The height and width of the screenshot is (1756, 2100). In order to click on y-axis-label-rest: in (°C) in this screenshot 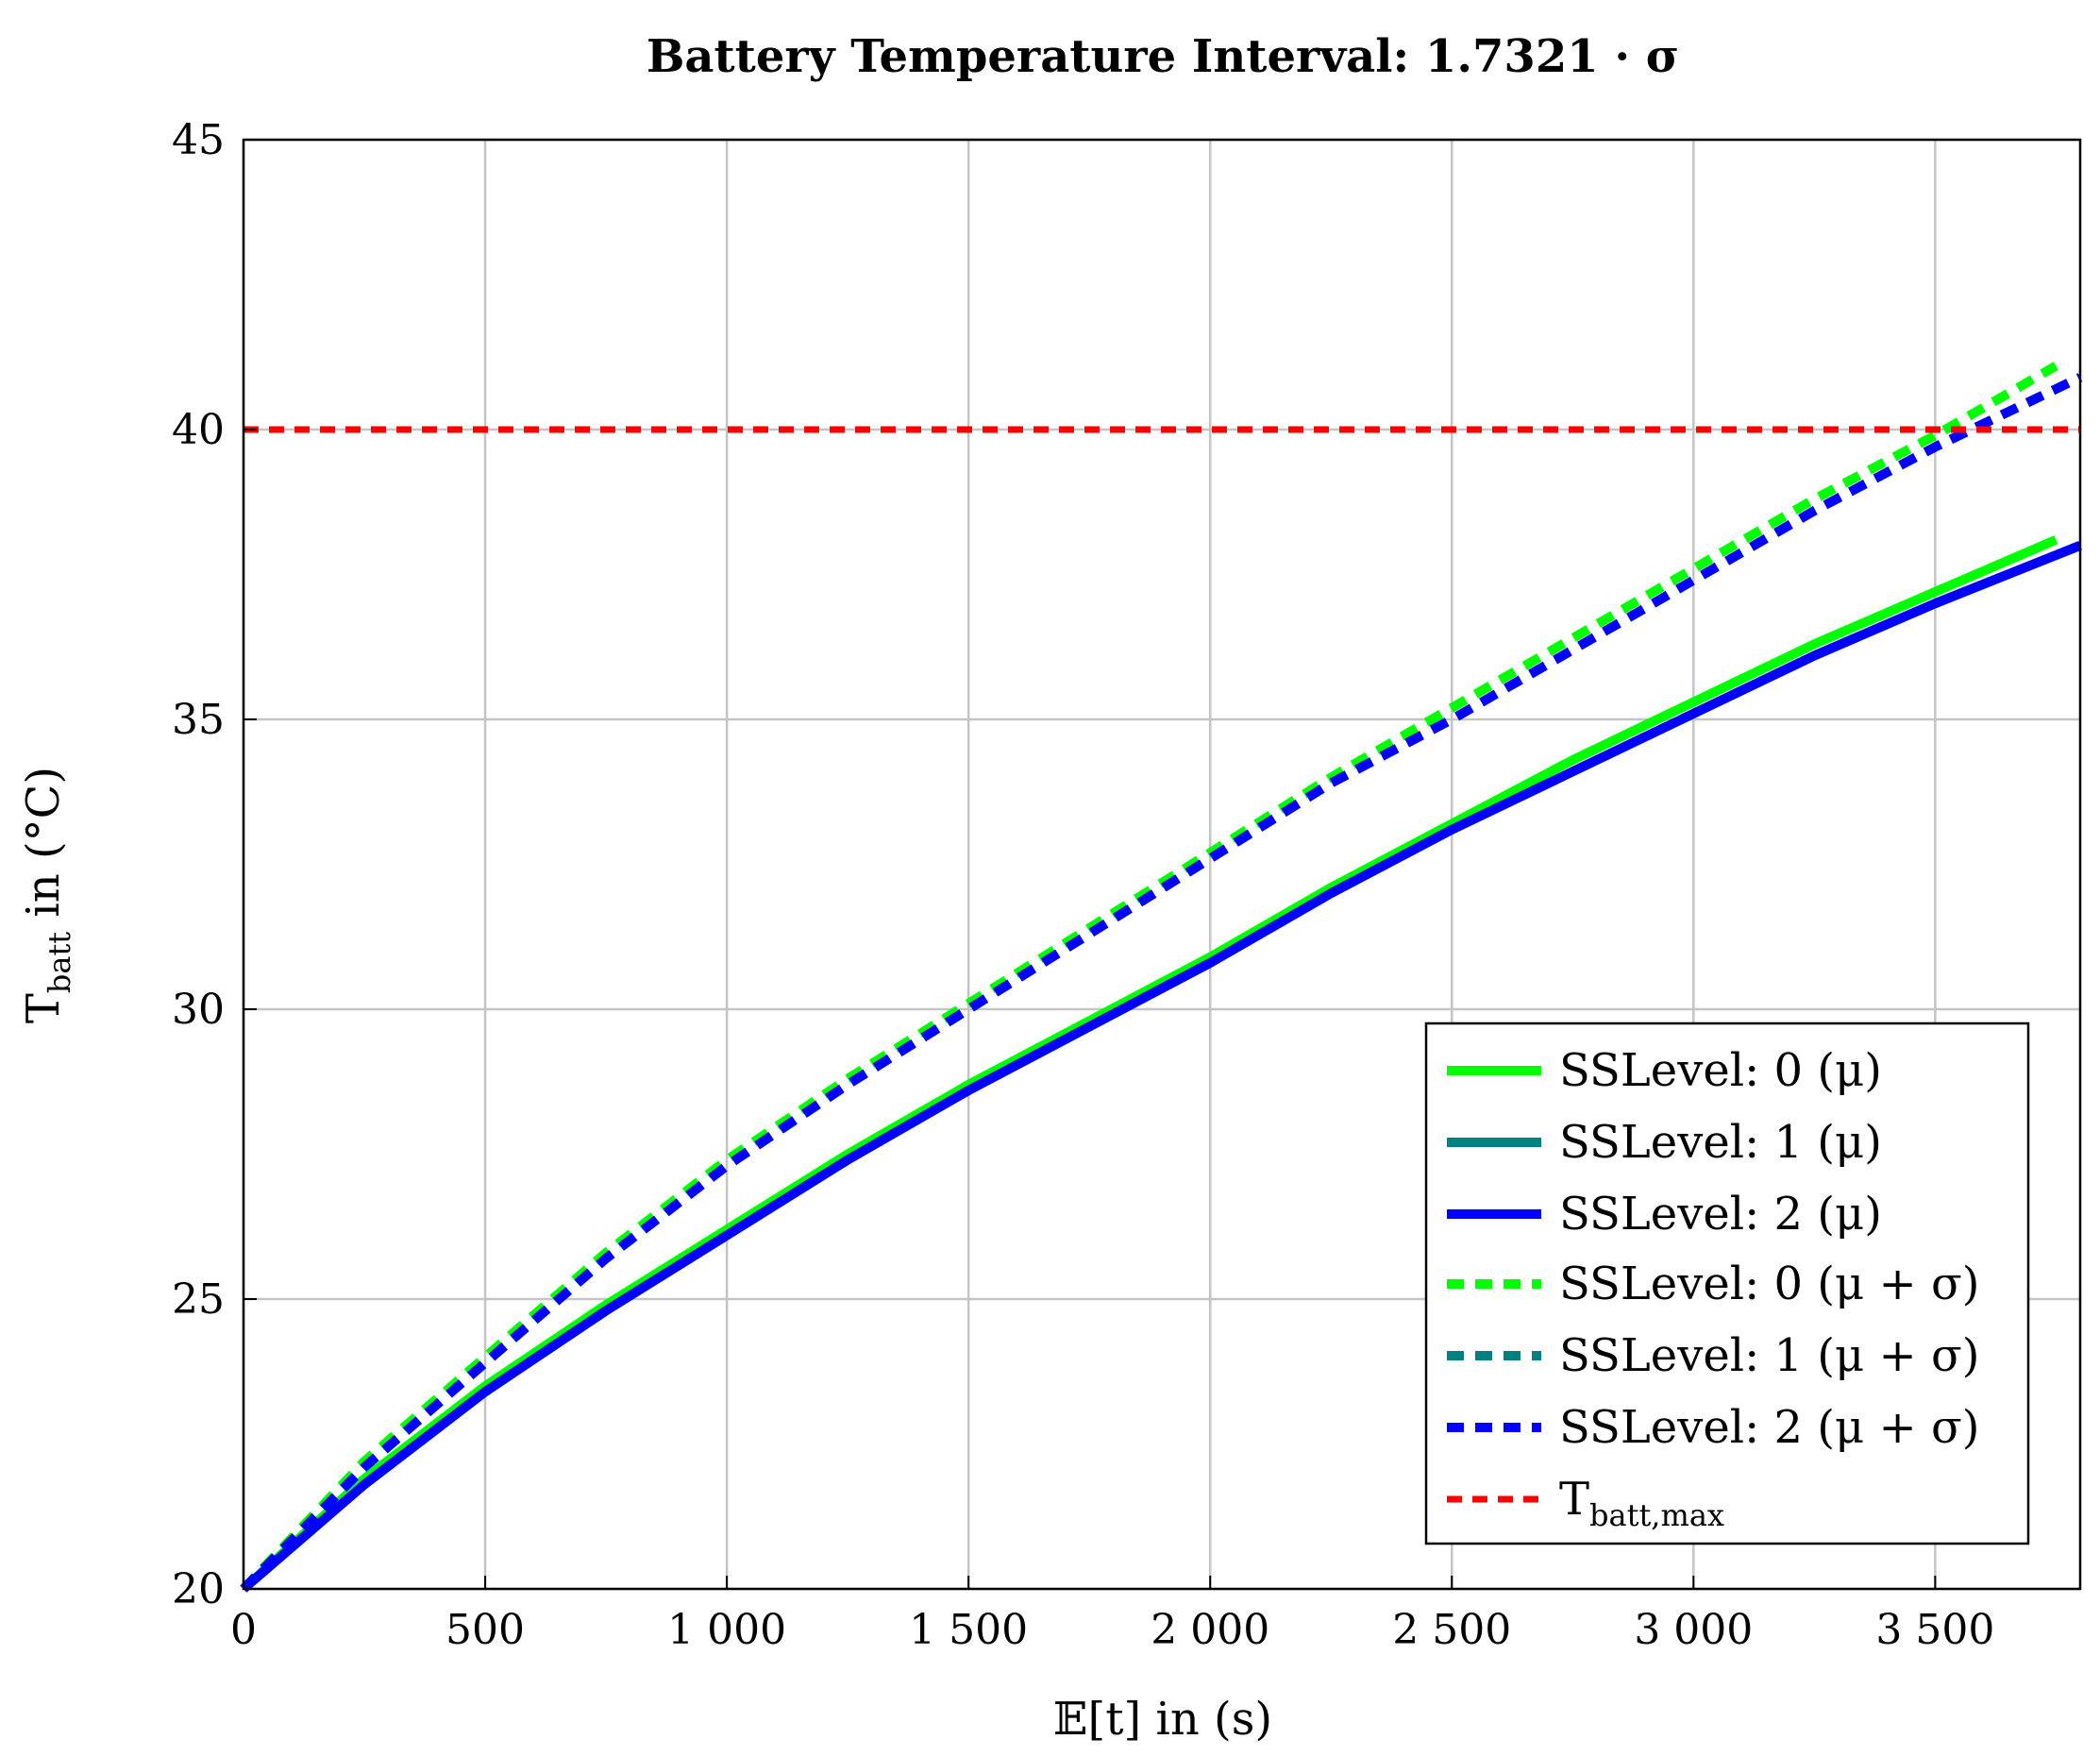, I will do `click(43, 849)`.